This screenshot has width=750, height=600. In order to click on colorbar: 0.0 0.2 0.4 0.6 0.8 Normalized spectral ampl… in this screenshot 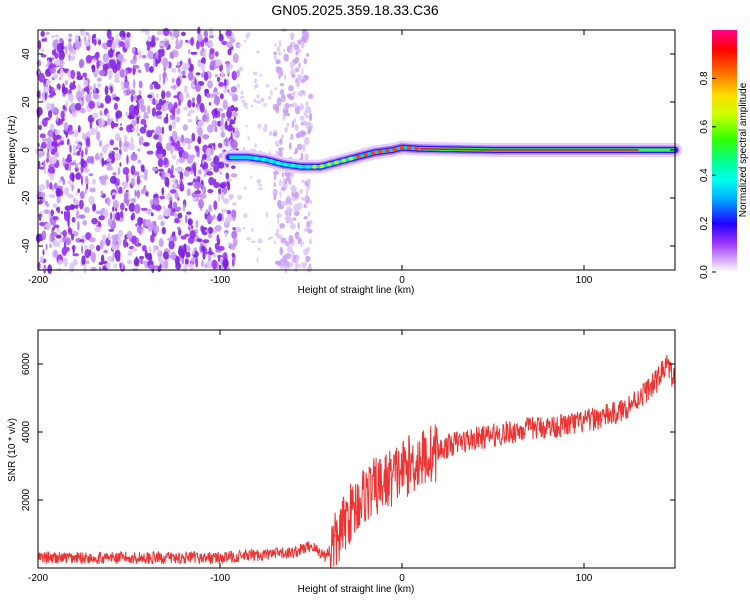, I will do `click(724, 154)`.